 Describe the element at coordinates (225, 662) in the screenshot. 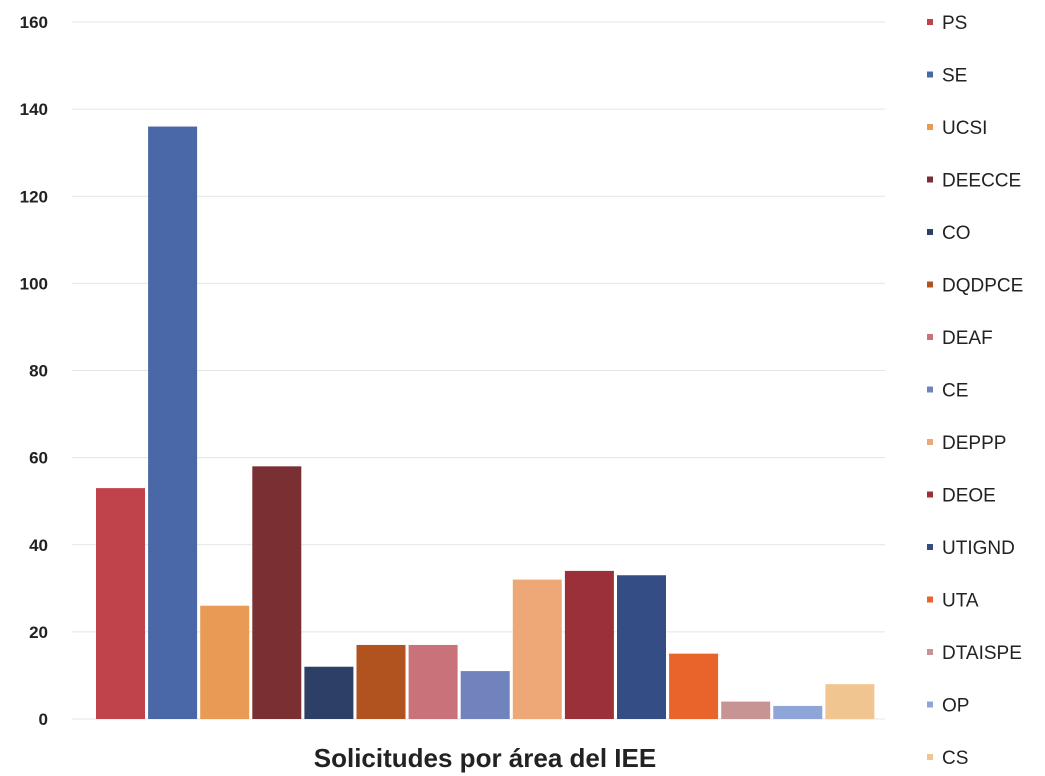

I see `bar-ucsi` at that location.